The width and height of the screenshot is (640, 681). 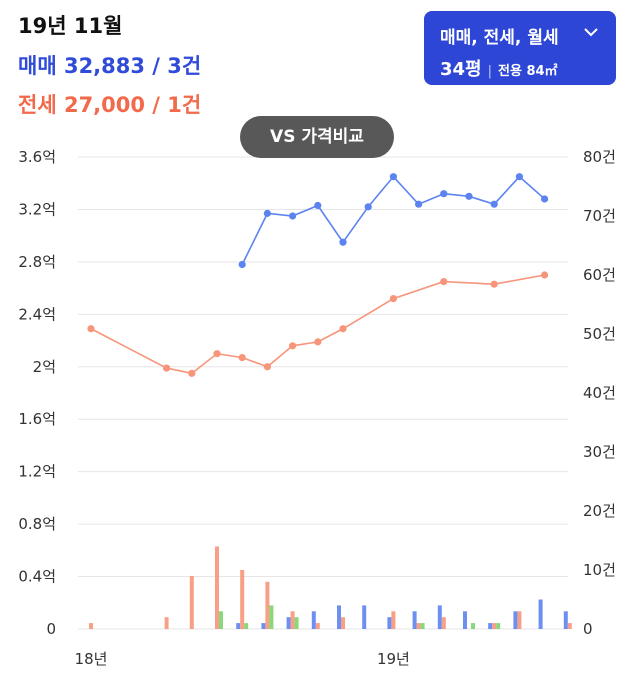 I want to click on x-axis-tick: 18년, so click(x=91, y=659).